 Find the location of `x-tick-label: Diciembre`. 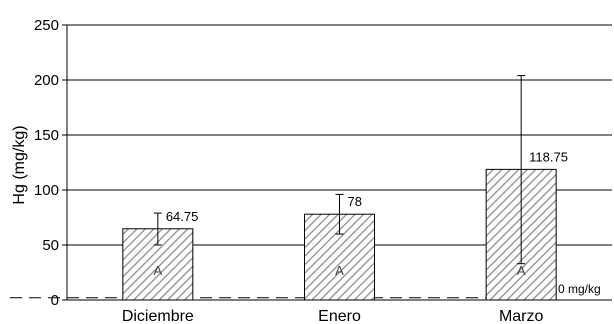

x-tick-label: Diciembre is located at coordinates (158, 316).